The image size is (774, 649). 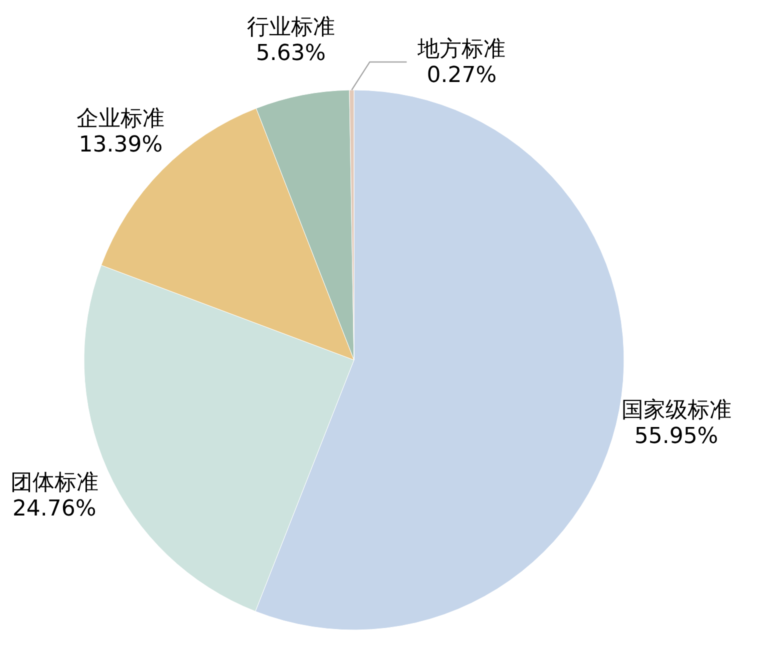 I want to click on data-label: 55.95%, so click(x=676, y=436).